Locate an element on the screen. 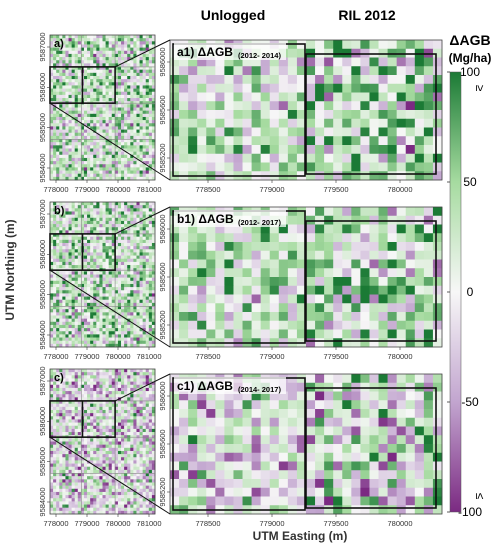  zoom-label-background is located at coordinates (230, 51).